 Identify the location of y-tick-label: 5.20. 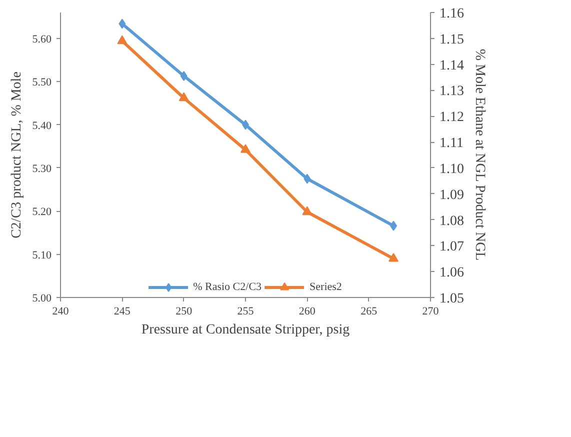
(42, 212).